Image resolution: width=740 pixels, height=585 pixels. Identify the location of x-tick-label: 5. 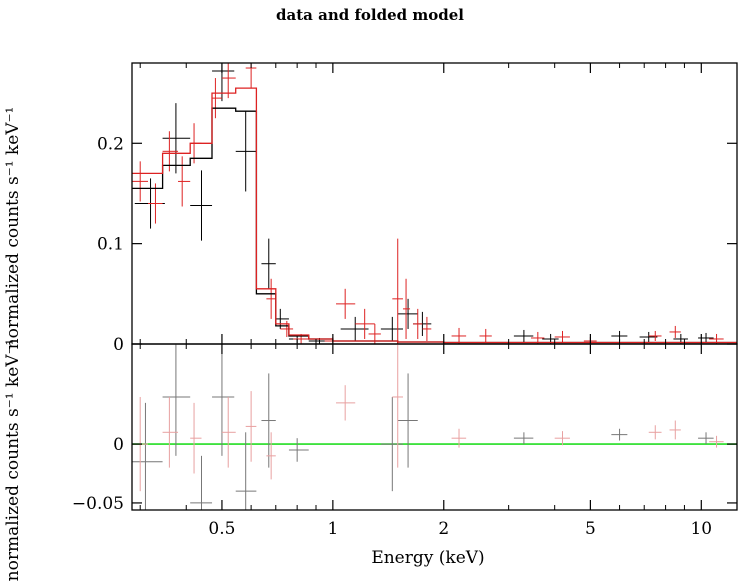
(590, 529).